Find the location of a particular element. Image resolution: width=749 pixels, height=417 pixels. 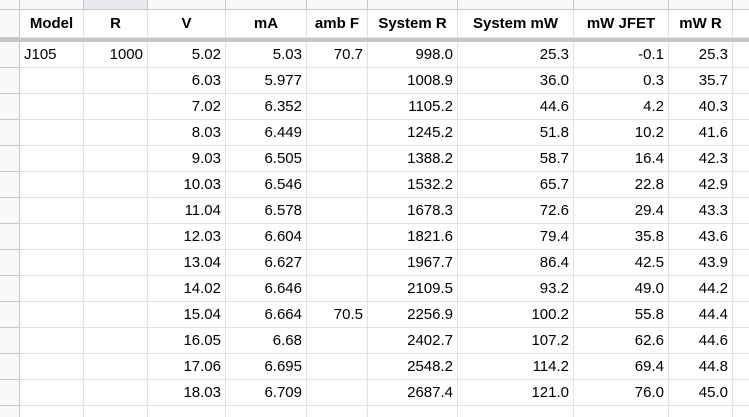

cell: 58.7 is located at coordinates (516, 159).